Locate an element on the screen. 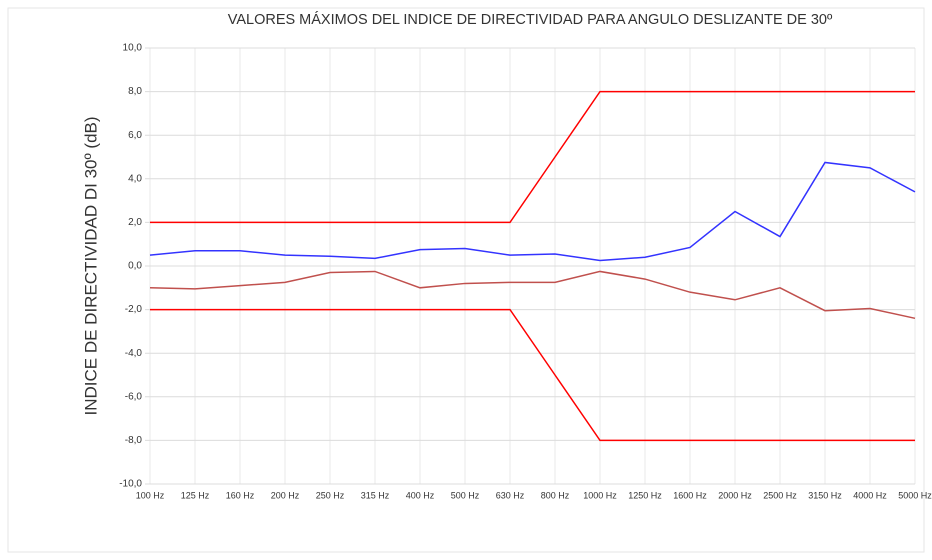 The width and height of the screenshot is (932, 560). x-tick-label: 1250 Hz is located at coordinates (645, 495).